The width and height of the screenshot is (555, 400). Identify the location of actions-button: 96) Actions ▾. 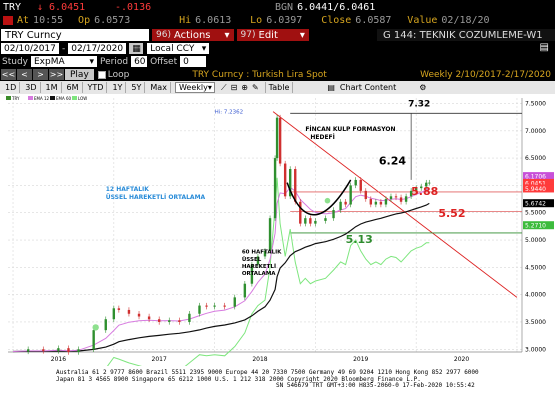
(193, 35).